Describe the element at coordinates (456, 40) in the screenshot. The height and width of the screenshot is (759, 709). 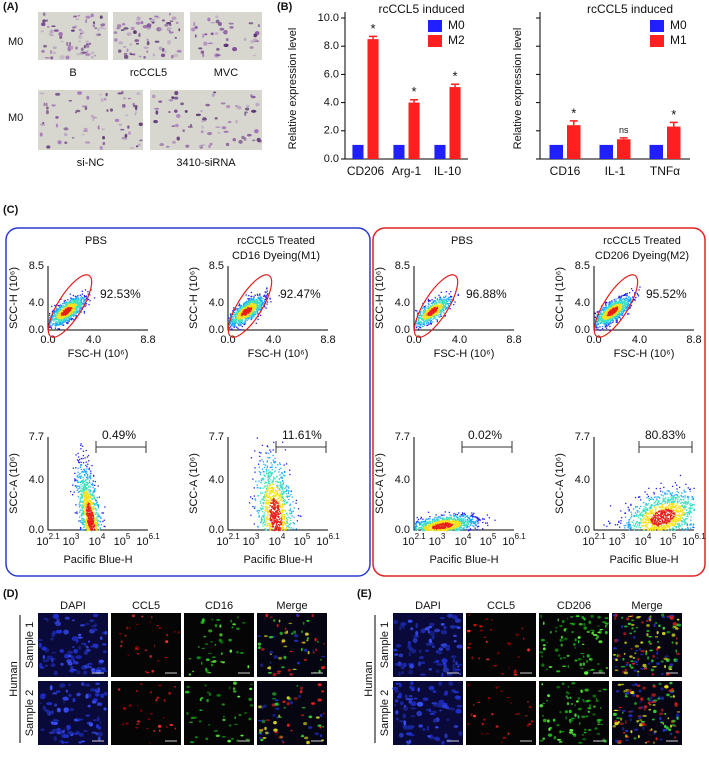
I see `legend-label: M2` at that location.